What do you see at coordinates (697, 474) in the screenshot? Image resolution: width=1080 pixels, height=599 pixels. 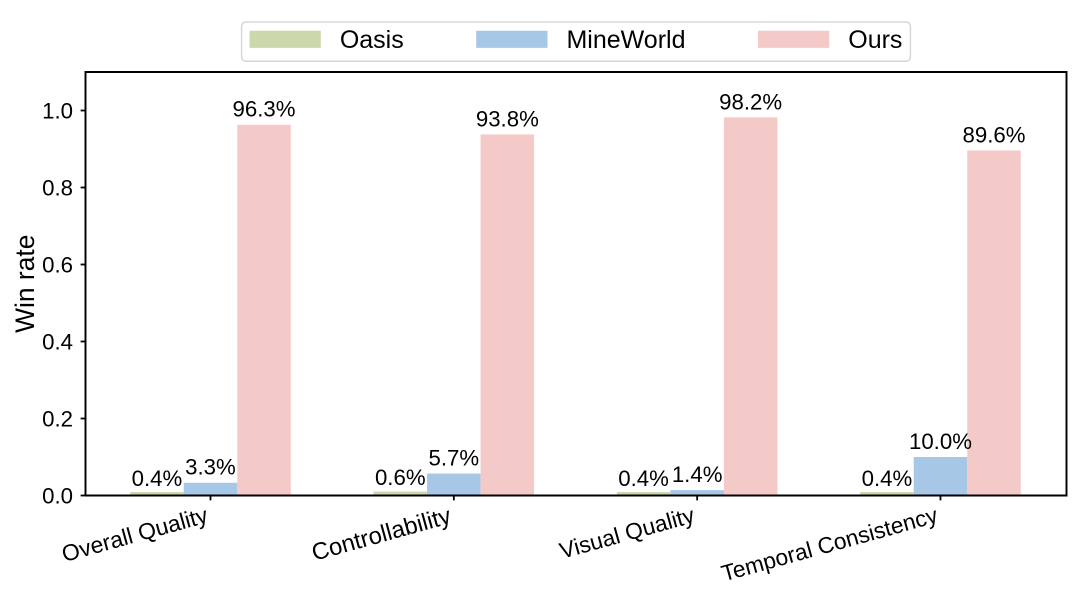 I see `svg-text: 1.4%` at bounding box center [697, 474].